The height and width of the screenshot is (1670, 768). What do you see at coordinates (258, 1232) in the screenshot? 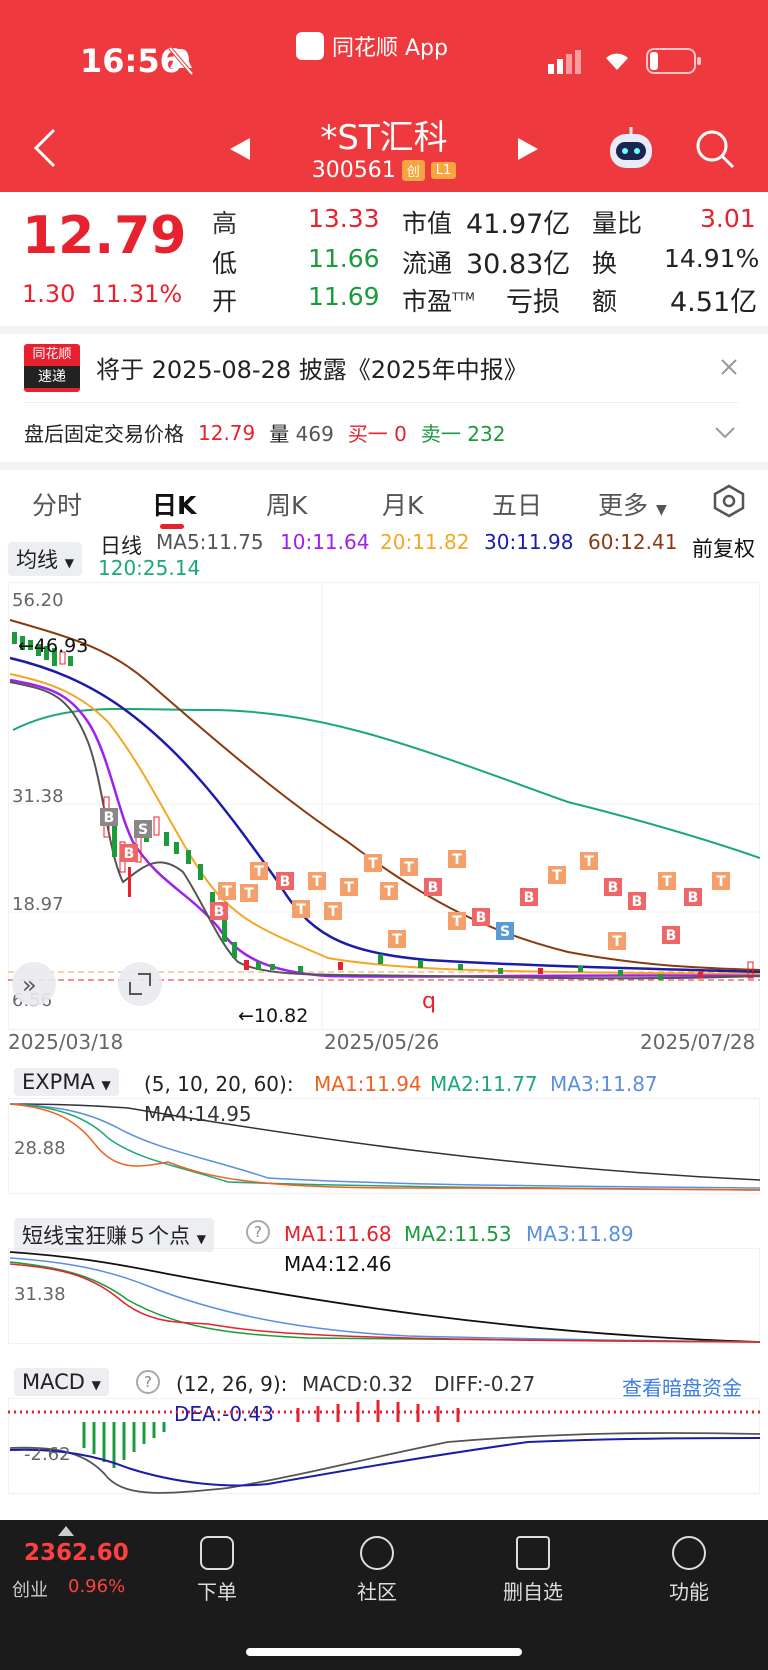
I see `strategy-help-icon: ?` at bounding box center [258, 1232].